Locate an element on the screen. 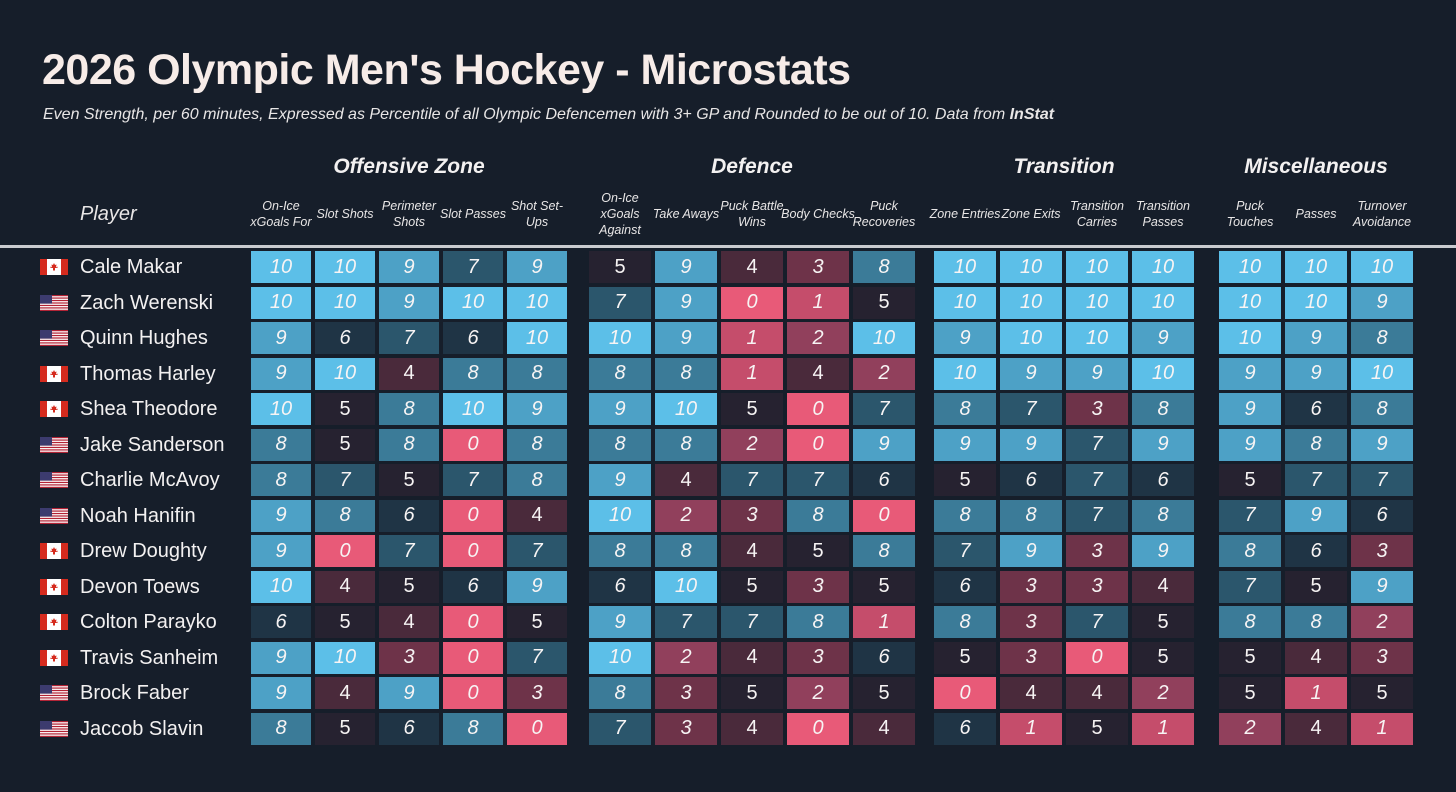 The height and width of the screenshot is (792, 1456). group-header: Defence is located at coordinates (752, 166).